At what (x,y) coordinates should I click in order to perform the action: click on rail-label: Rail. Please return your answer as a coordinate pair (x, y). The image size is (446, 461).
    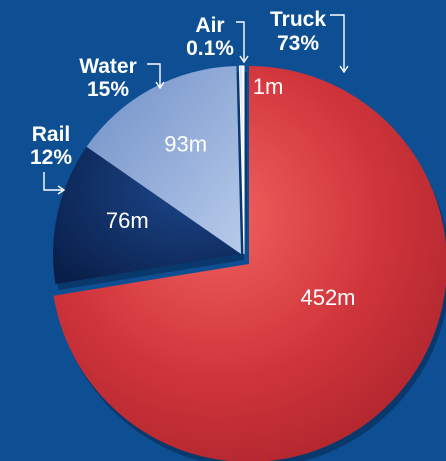
    Looking at the image, I should click on (51, 134).